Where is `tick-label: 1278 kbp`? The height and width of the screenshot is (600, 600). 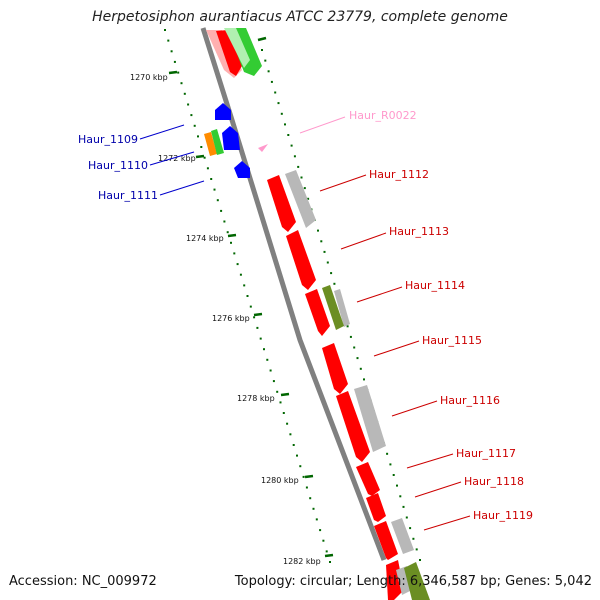
tick-label: 1278 kbp is located at coordinates (256, 398).